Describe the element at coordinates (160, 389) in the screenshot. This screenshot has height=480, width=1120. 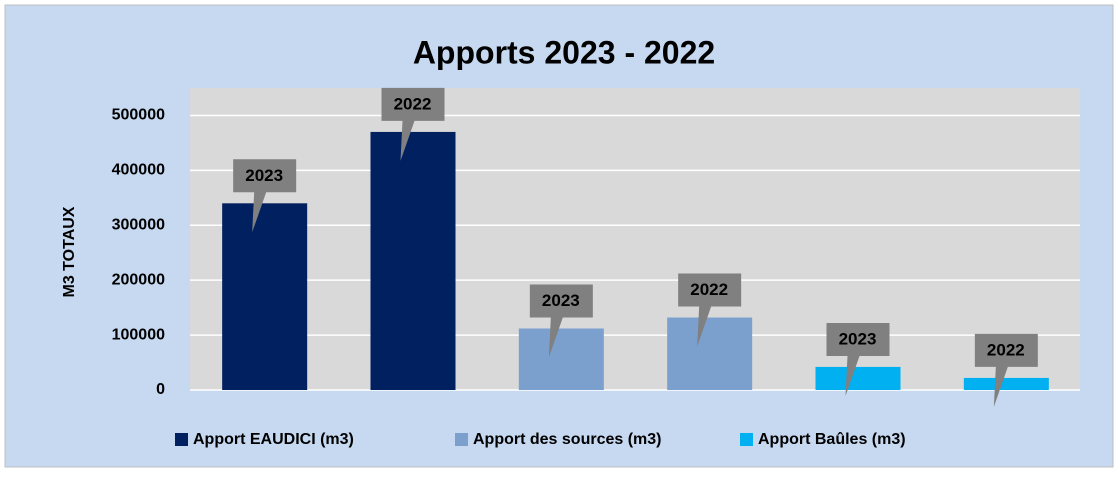
I see `y-tick-label: 0` at that location.